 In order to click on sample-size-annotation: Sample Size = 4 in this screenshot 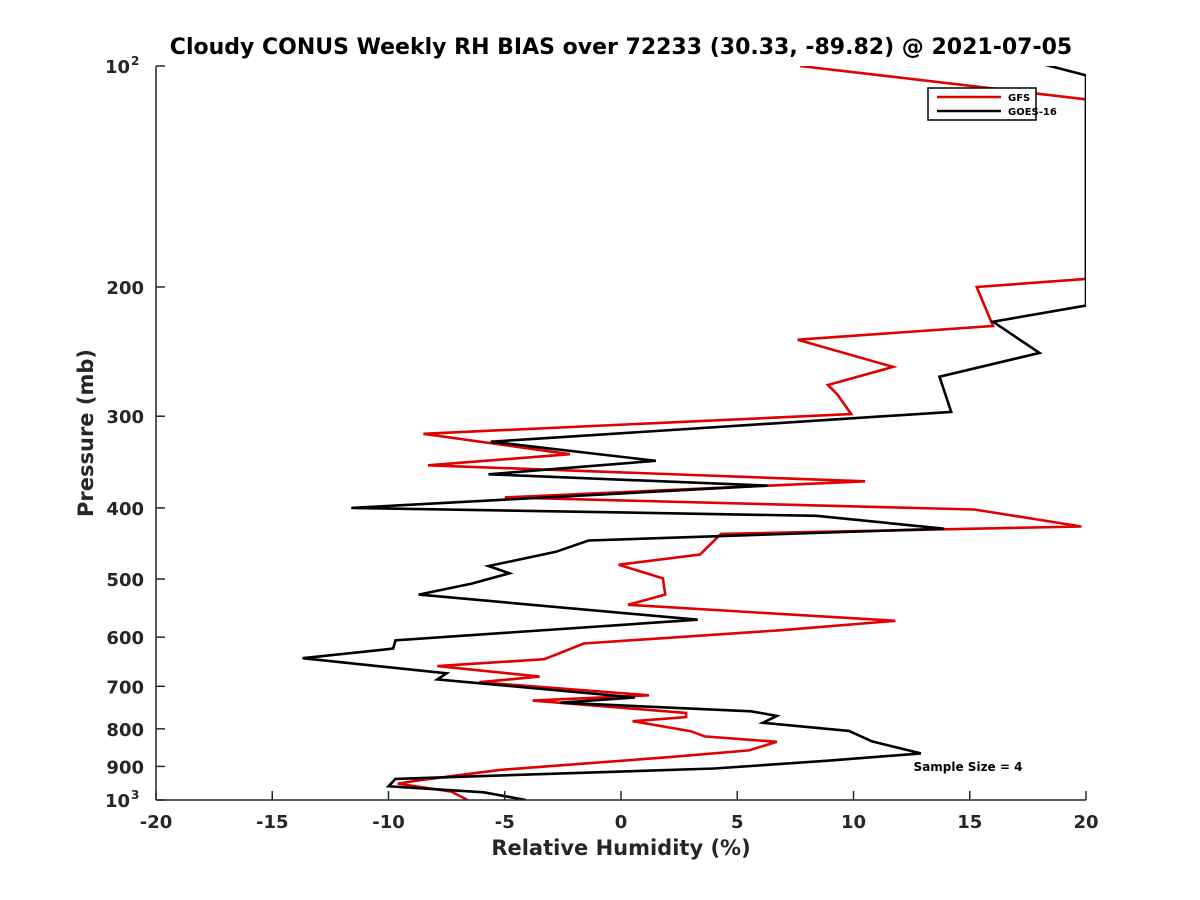, I will do `click(968, 767)`.